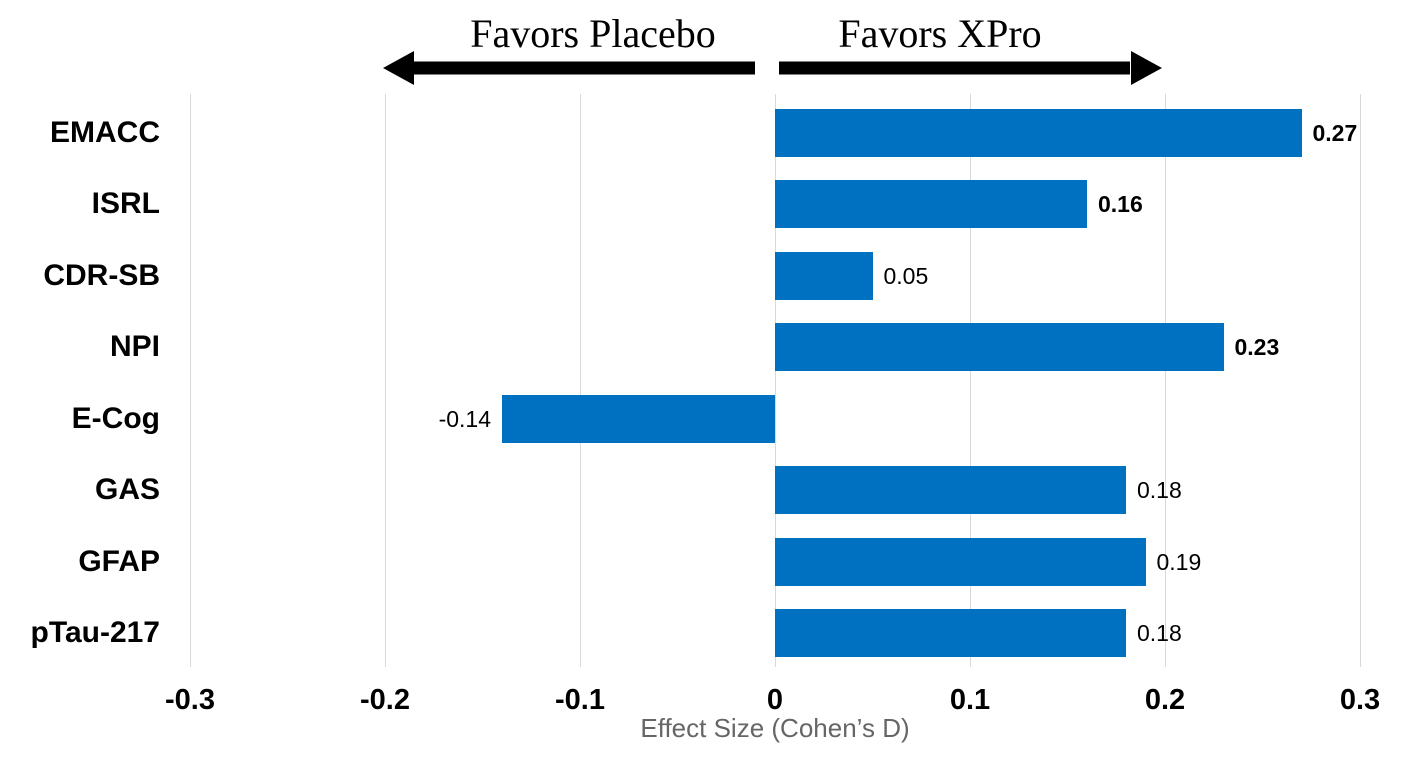 Image resolution: width=1402 pixels, height=778 pixels. I want to click on category-label-npi: NPI, so click(134, 347).